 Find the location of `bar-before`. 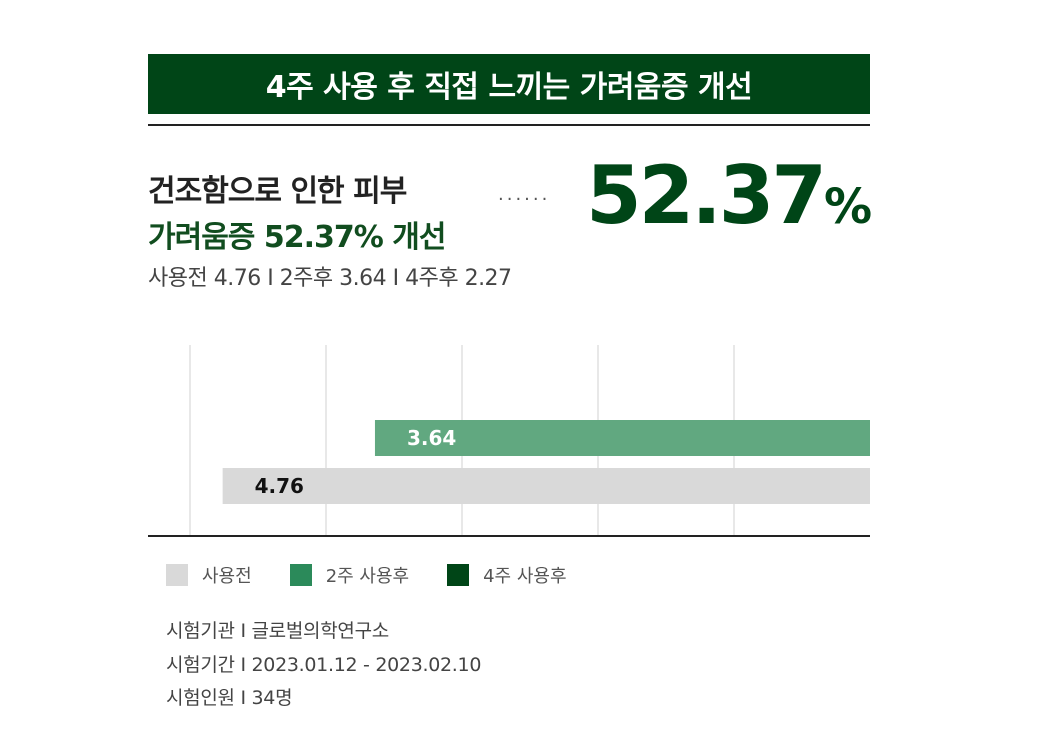

bar-before is located at coordinates (546, 486).